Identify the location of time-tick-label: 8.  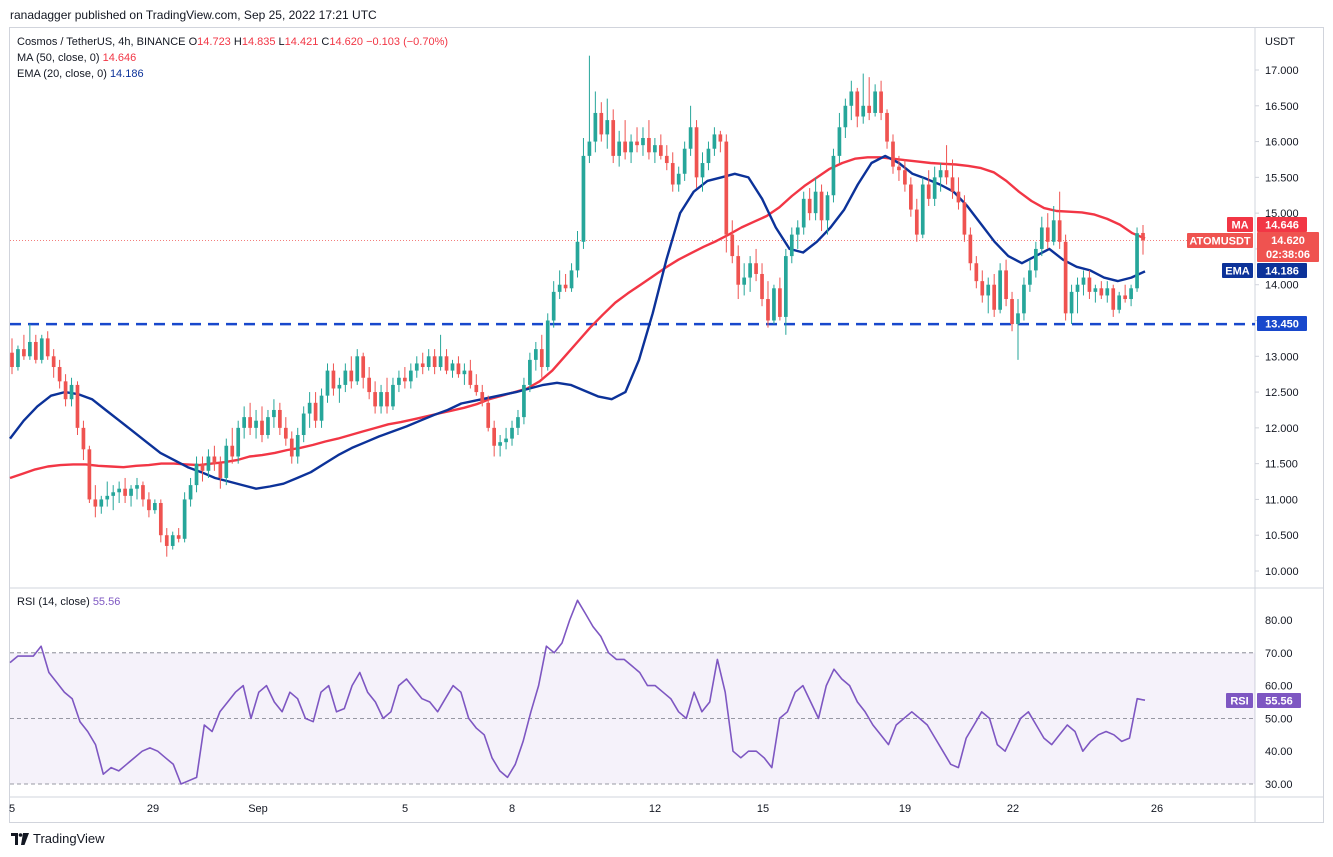
(512, 809).